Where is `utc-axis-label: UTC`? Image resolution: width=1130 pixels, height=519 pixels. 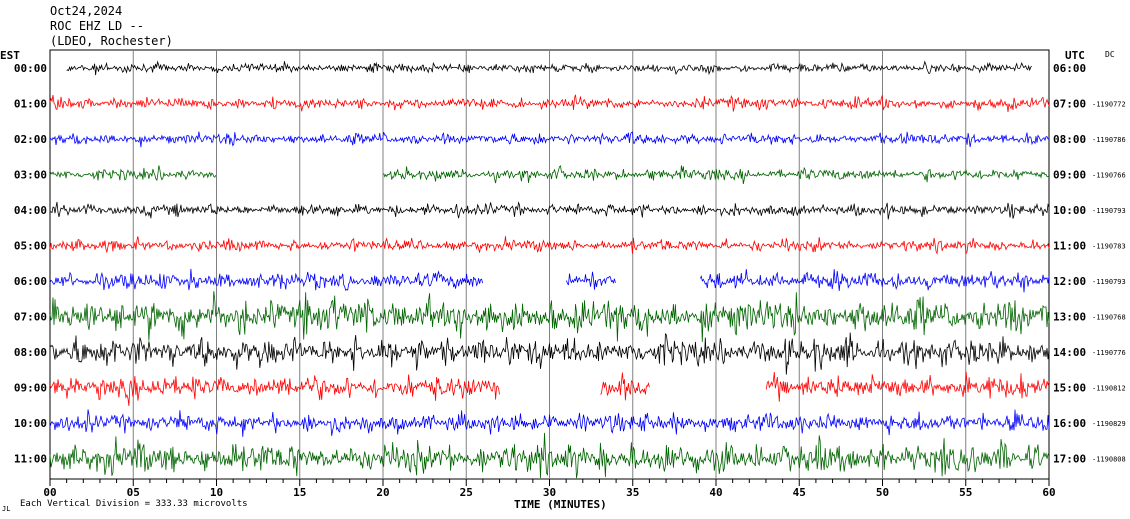
utc-axis-label: UTC is located at coordinates (1075, 55).